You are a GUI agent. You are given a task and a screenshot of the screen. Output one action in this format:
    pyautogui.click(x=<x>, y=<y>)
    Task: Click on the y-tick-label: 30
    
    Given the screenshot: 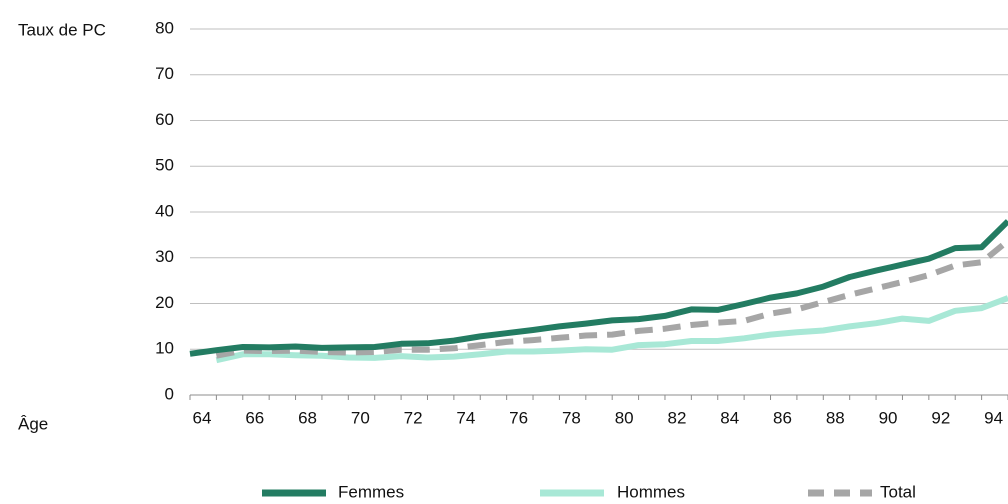 What is the action you would take?
    pyautogui.click(x=164, y=256)
    